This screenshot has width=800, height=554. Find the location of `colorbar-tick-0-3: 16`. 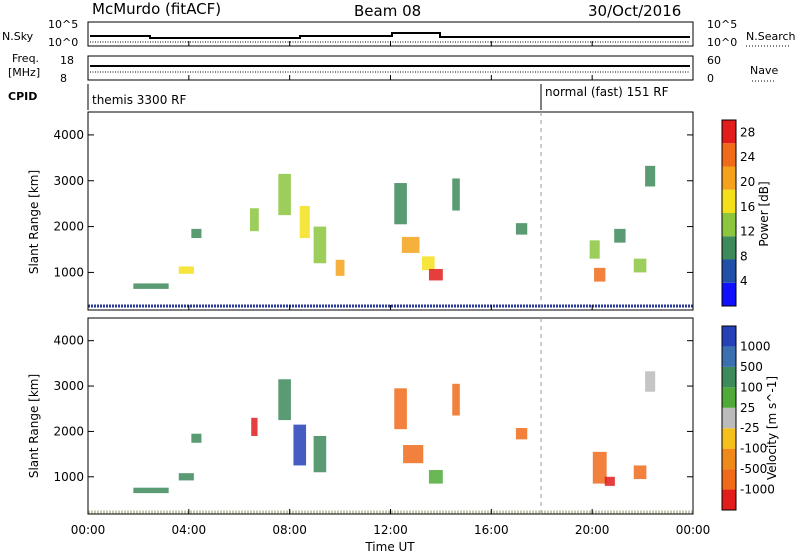

colorbar-tick-0-3: 16 is located at coordinates (747, 207).